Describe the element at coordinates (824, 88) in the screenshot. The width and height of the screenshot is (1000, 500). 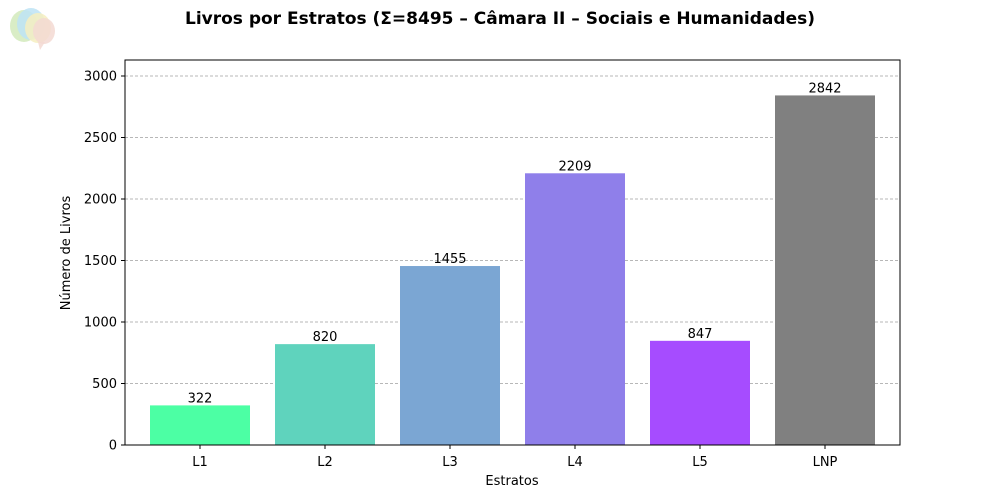
I see `bar-value-label: 2842` at that location.